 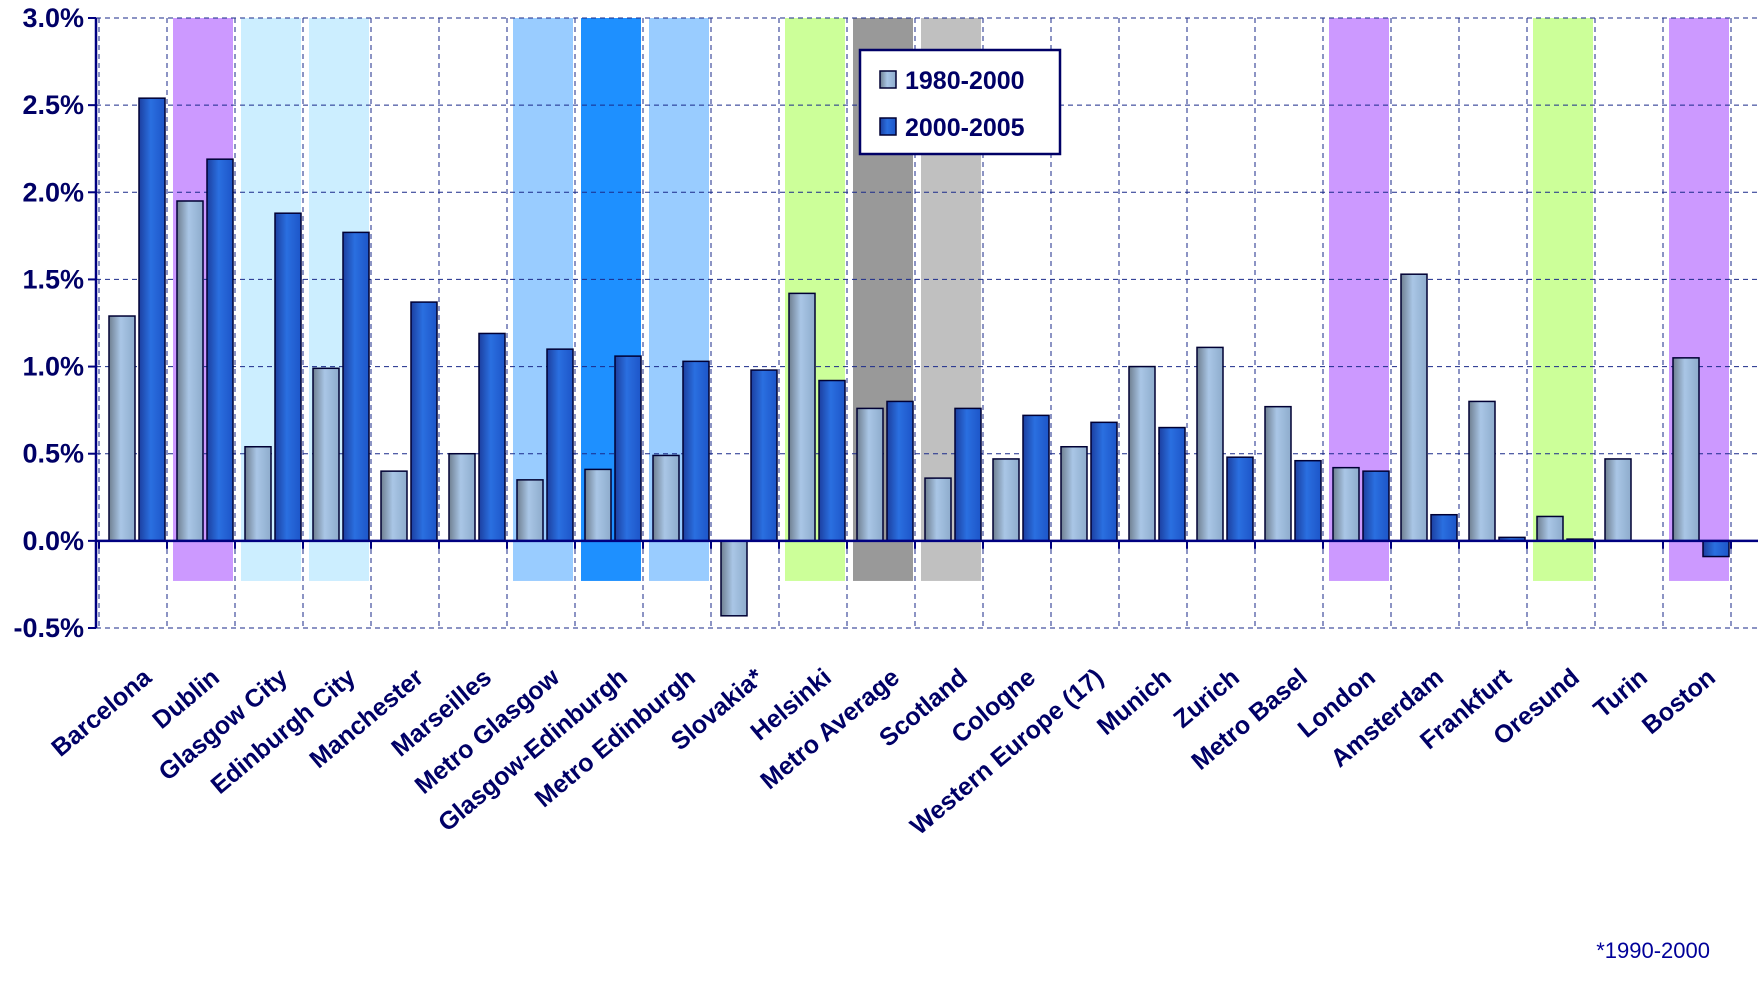 What do you see at coordinates (53, 367) in the screenshot?
I see `y-tick-label: 1.0%` at bounding box center [53, 367].